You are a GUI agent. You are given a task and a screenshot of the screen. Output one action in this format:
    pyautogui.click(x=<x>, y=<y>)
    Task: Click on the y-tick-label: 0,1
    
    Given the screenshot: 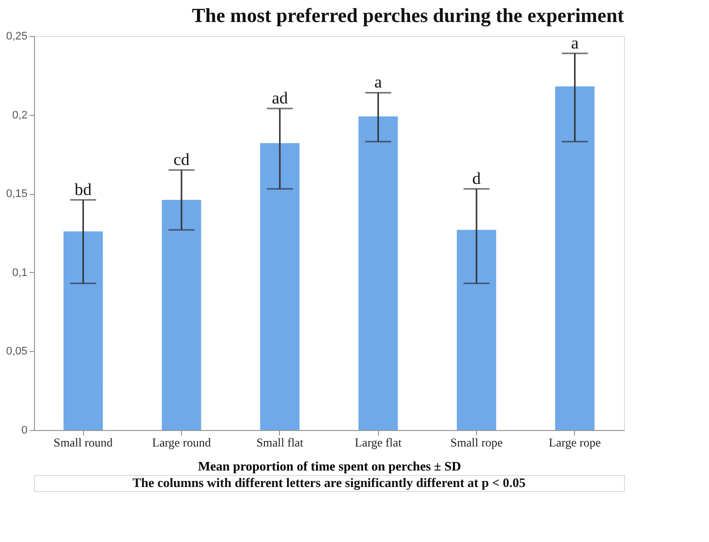 What is the action you would take?
    pyautogui.click(x=20, y=272)
    